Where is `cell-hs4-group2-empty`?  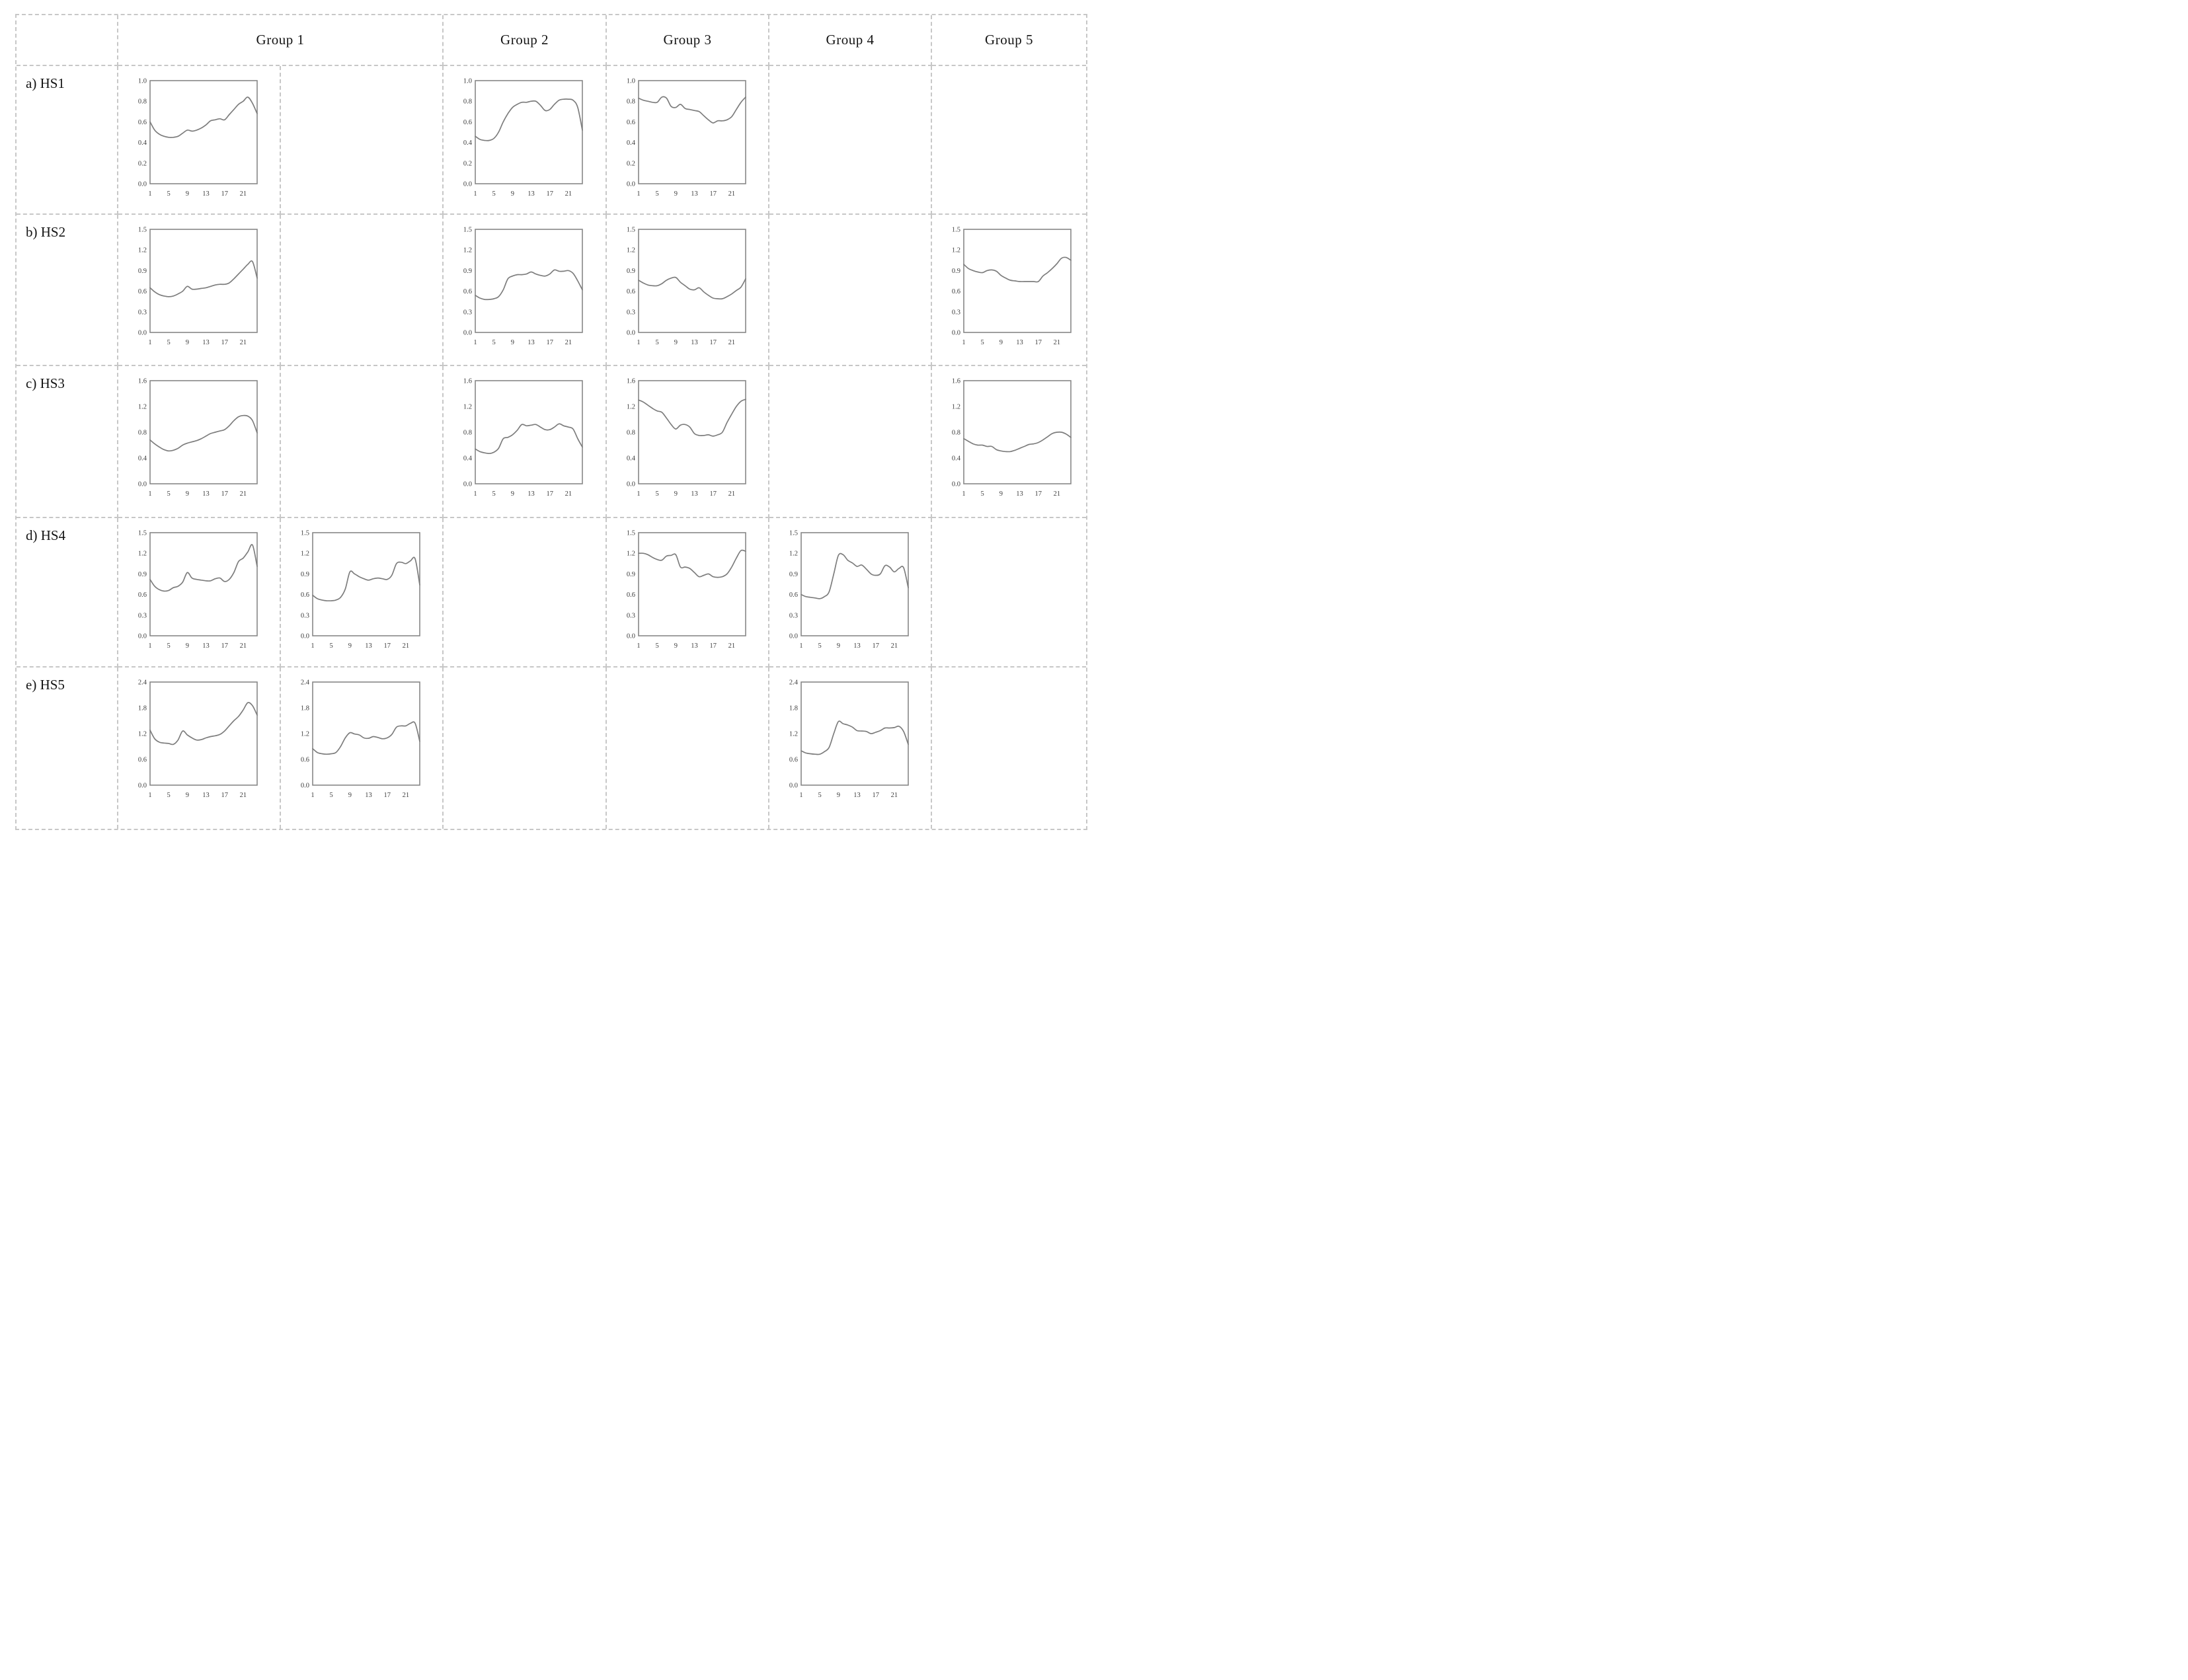 cell-hs4-group2-empty is located at coordinates (525, 593).